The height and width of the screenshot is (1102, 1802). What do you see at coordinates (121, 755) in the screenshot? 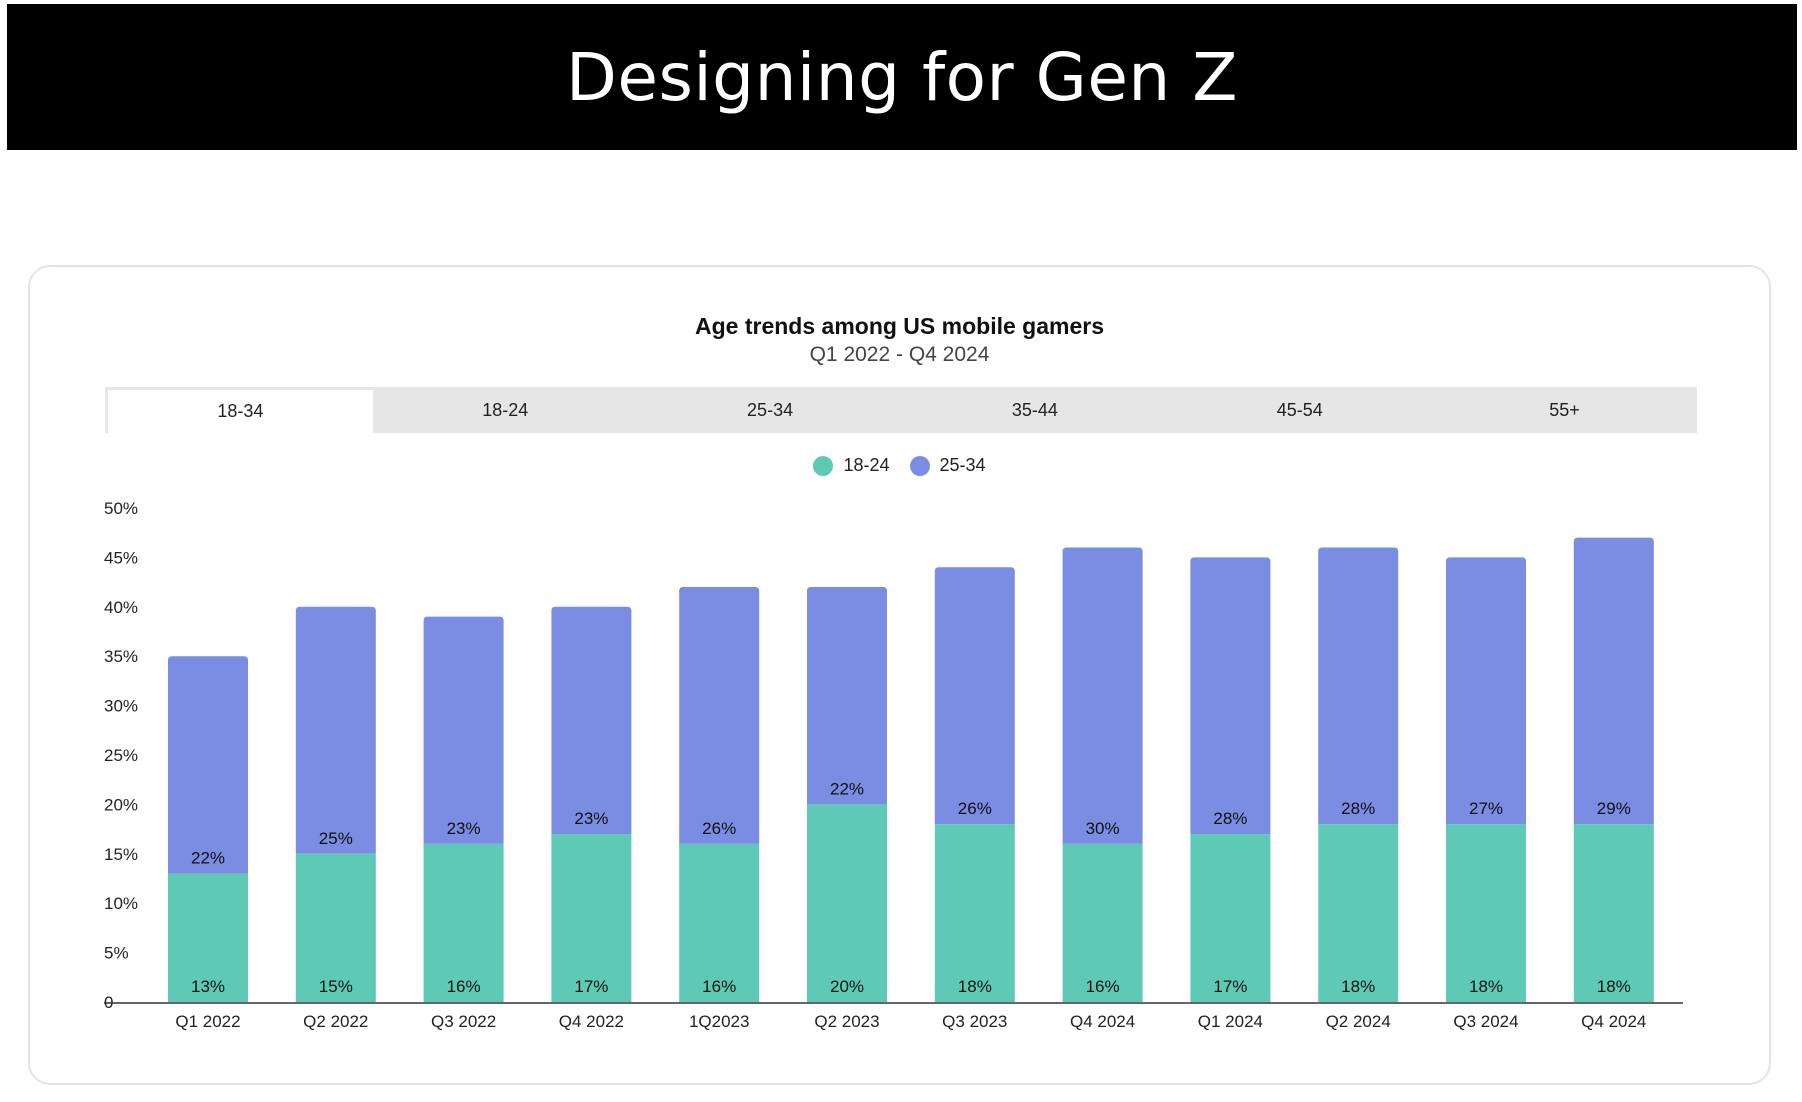
I see `y-tick-label: 25%` at bounding box center [121, 755].